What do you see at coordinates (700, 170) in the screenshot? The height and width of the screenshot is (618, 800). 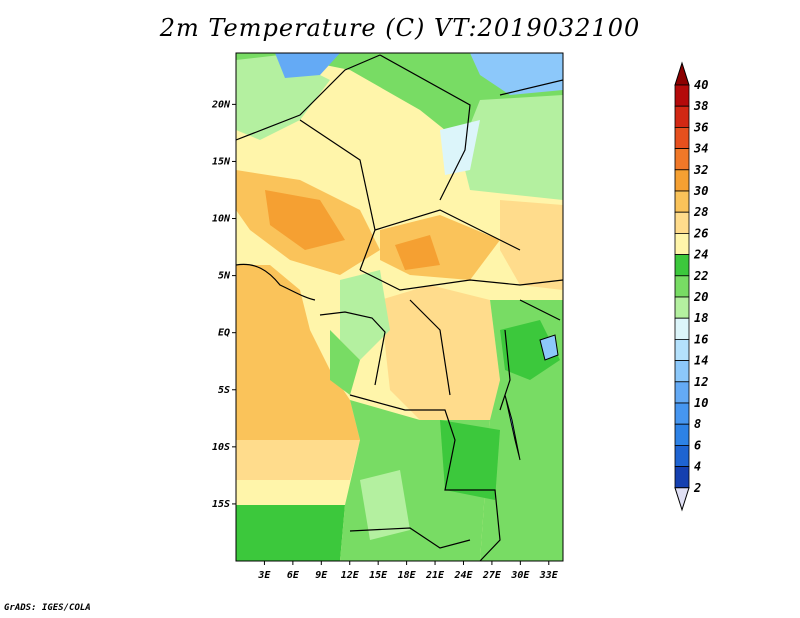 I see `colorbar-label: 32` at bounding box center [700, 170].